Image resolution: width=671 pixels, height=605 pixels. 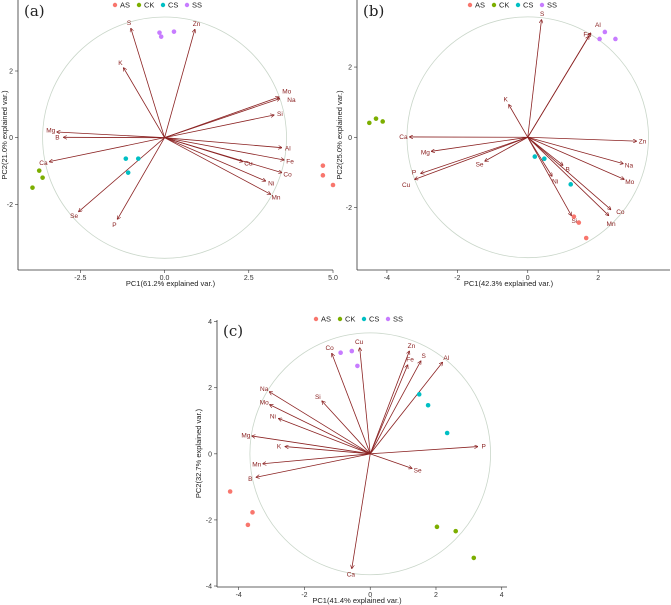 I want to click on y-tick-label: 2, so click(x=210, y=388).